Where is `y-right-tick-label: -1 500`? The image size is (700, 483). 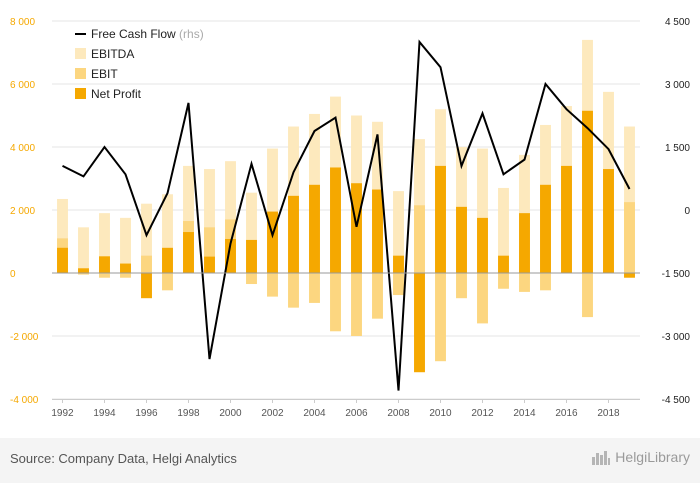
y-right-tick-label: -1 500 is located at coordinates (676, 274).